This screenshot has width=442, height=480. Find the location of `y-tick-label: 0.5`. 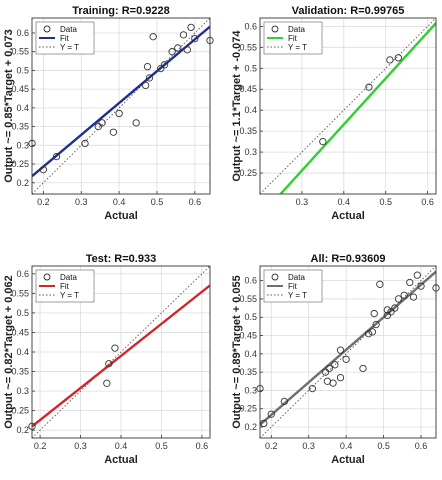

y-tick-label: 0.5 is located at coordinates (250, 68).